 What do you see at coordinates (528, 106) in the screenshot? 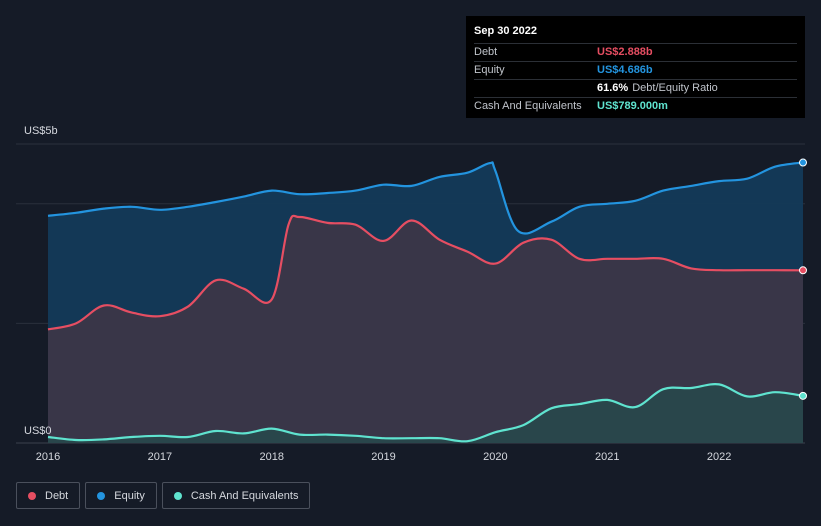
I see `tooltip-cash-label: Cash And Equivalents` at bounding box center [528, 106].